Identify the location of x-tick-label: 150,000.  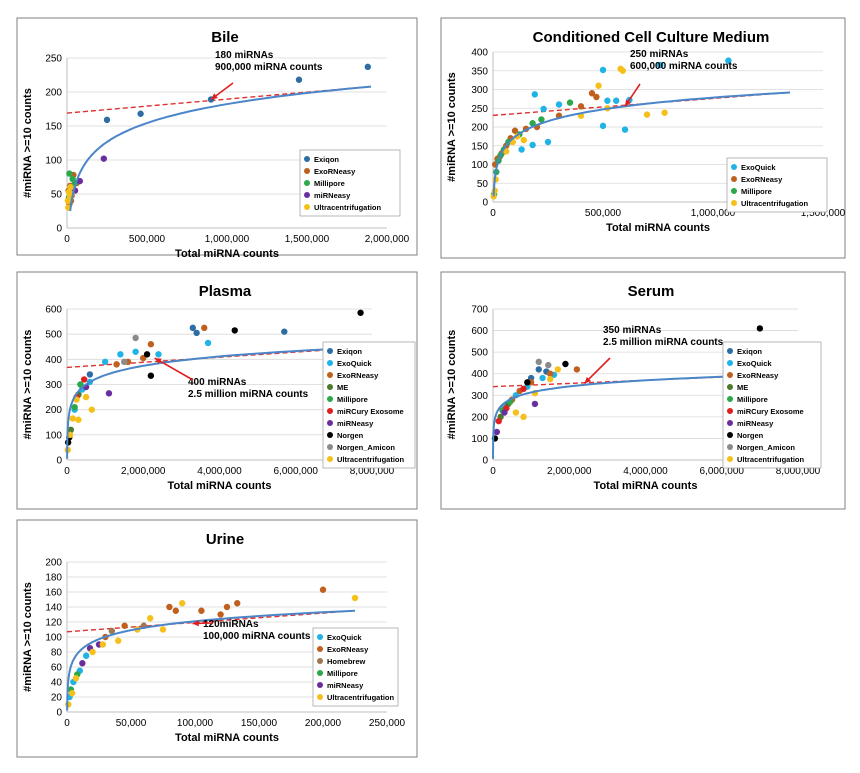
(259, 723).